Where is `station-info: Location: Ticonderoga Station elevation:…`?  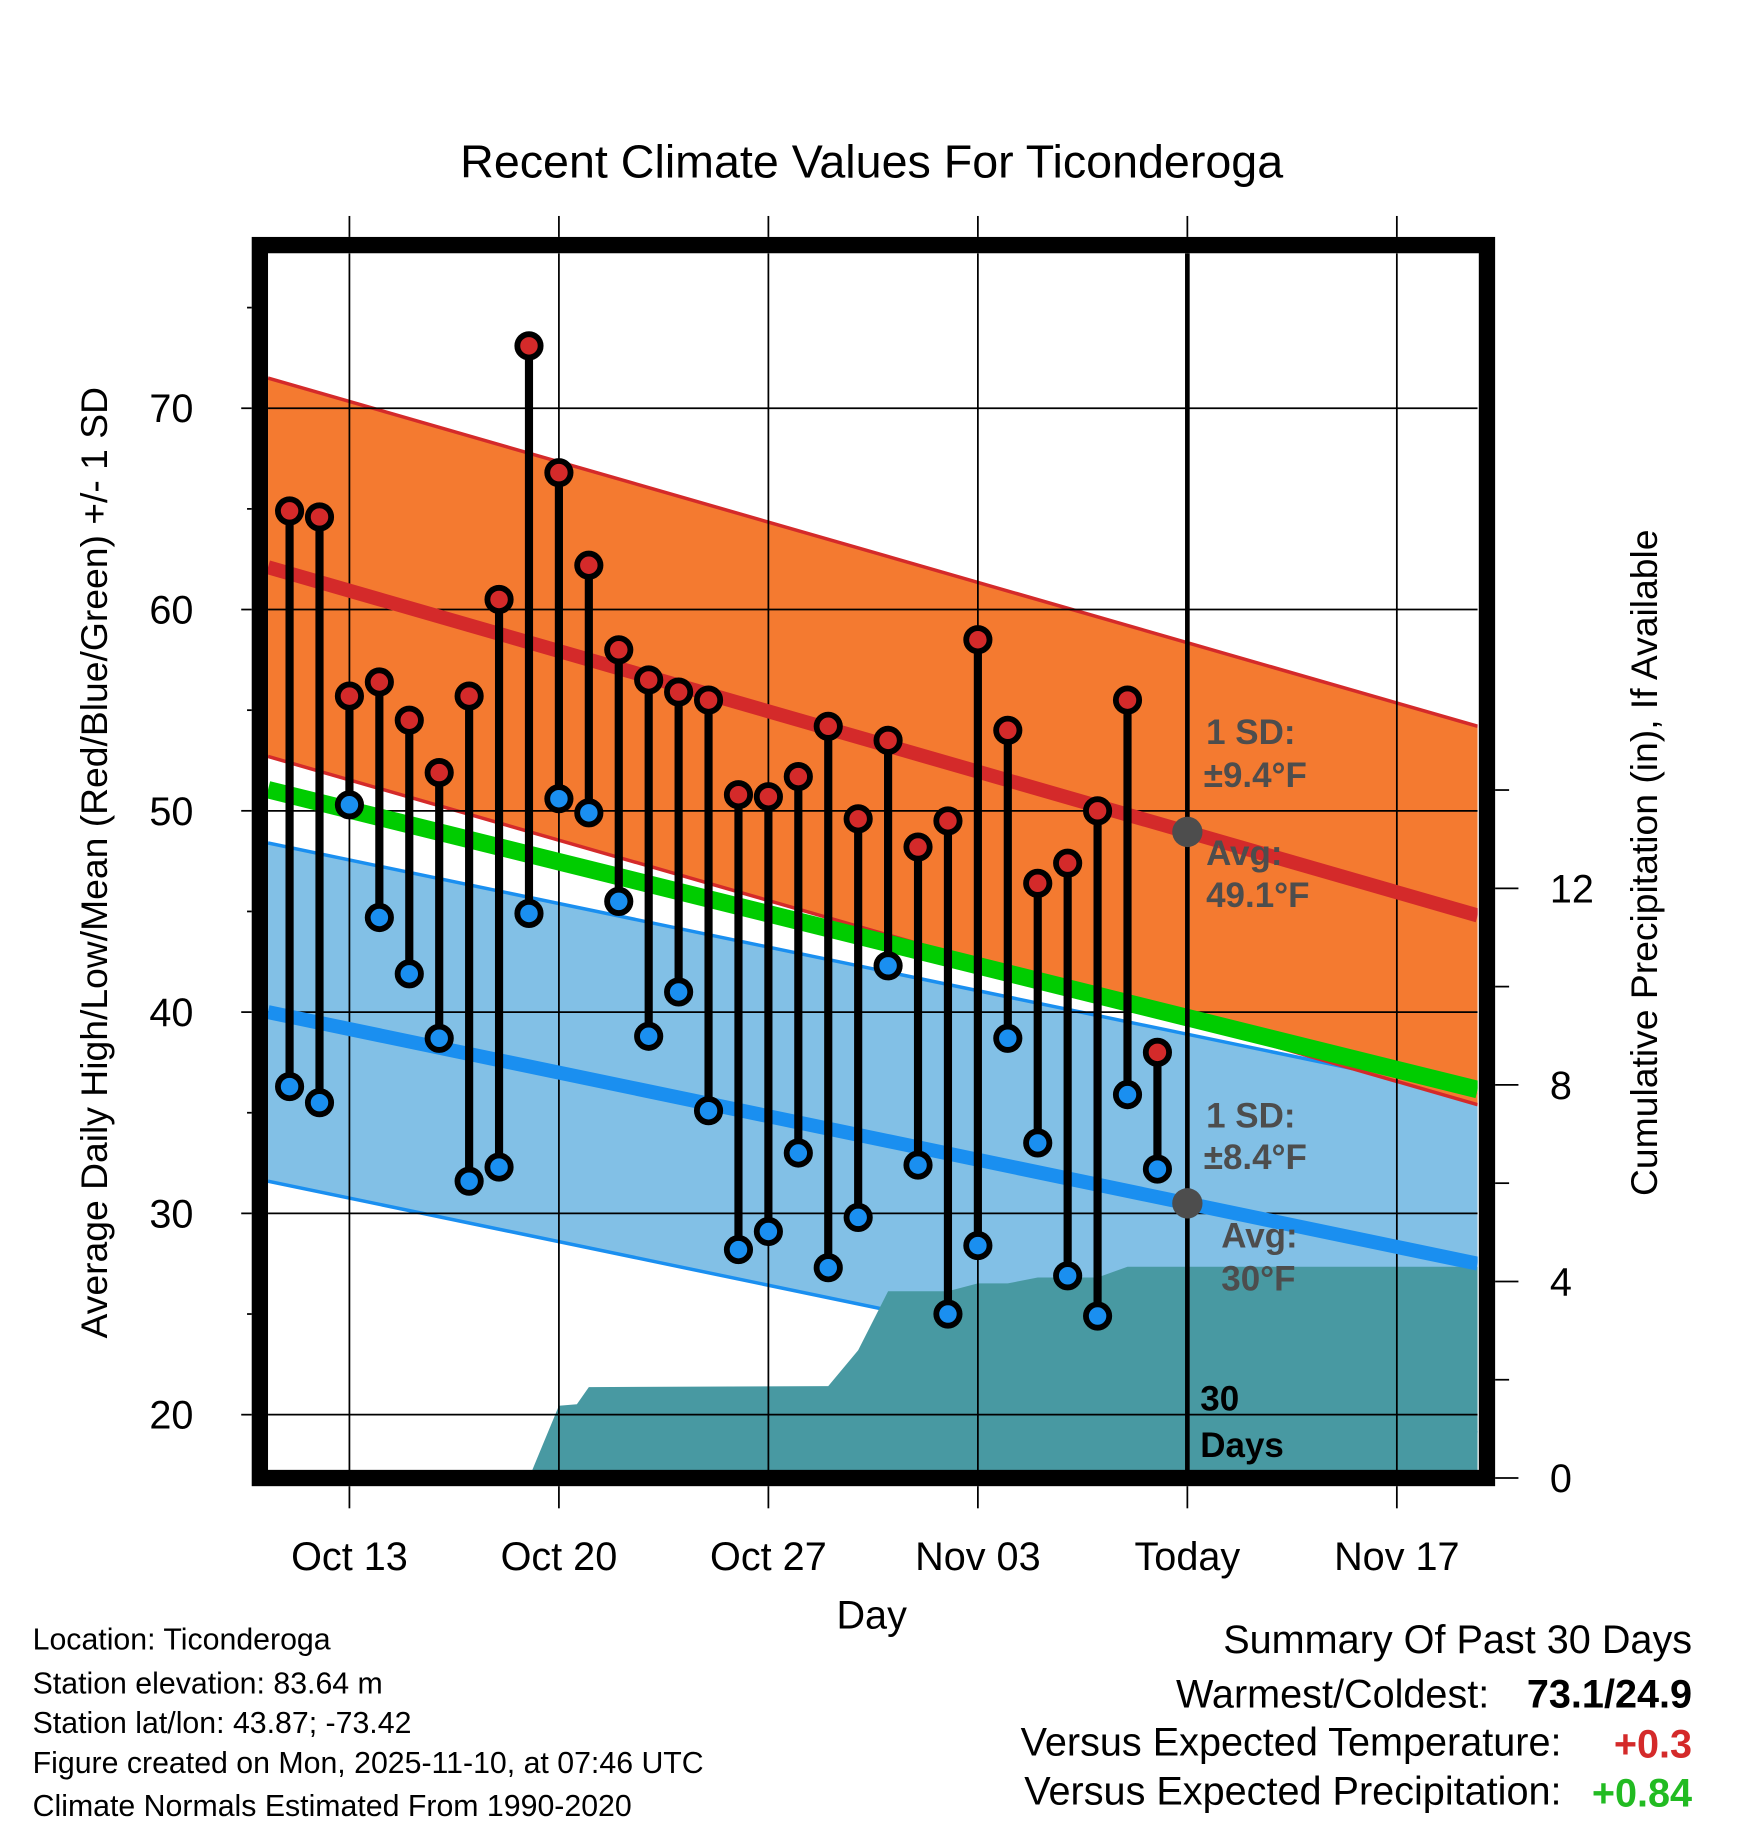
station-info: Location: Ticonderoga Station elevation:… is located at coordinates (368, 1723).